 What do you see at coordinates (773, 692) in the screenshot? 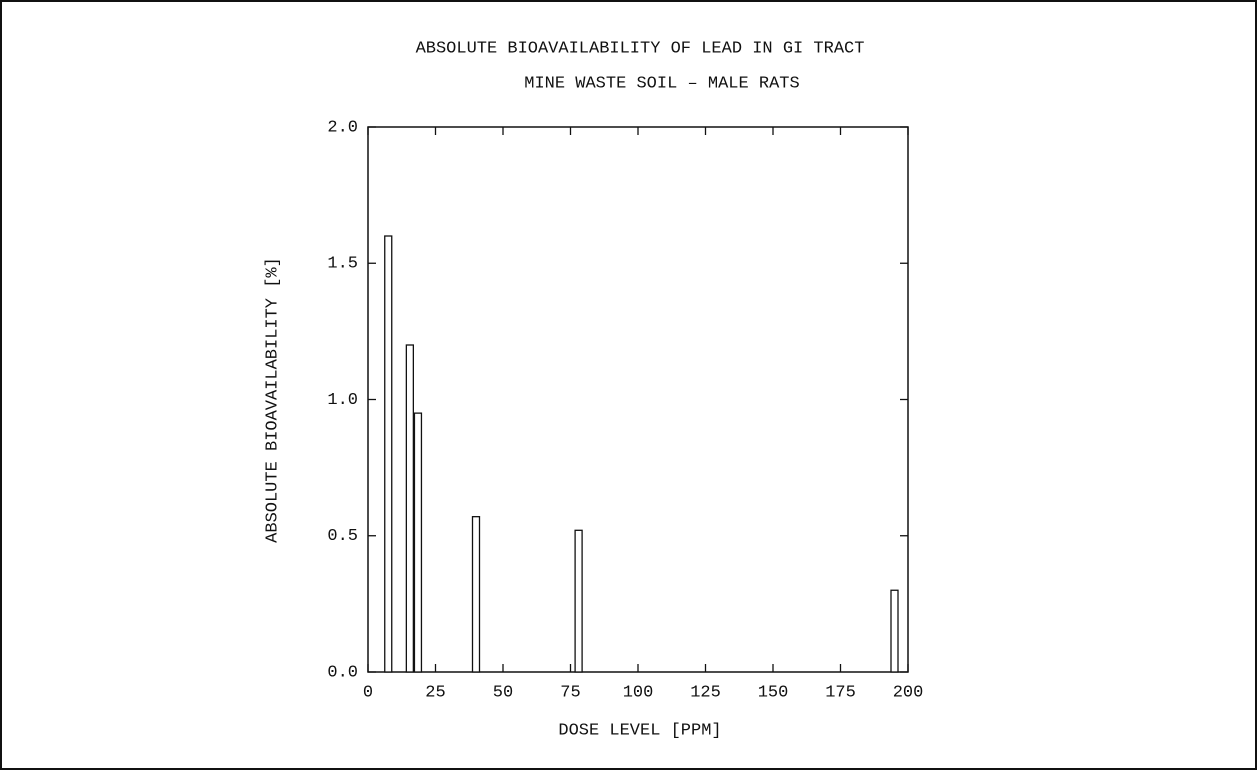
I see `x-tick-label: 150` at bounding box center [773, 692].